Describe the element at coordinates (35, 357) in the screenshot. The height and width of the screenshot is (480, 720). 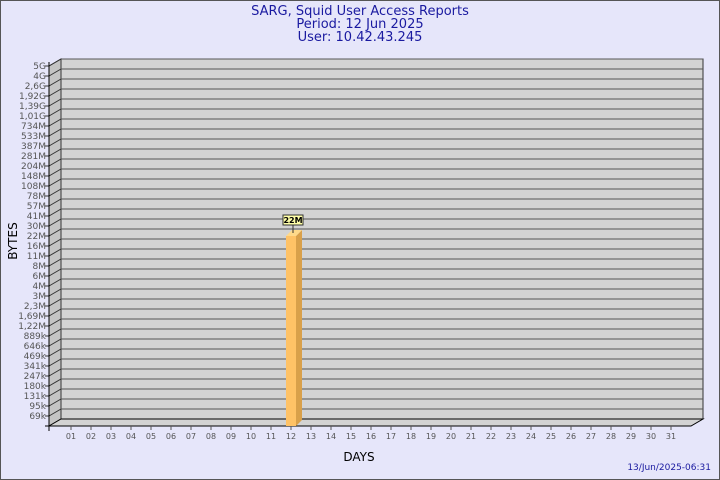
I see `y-tick-label: 469k` at that location.